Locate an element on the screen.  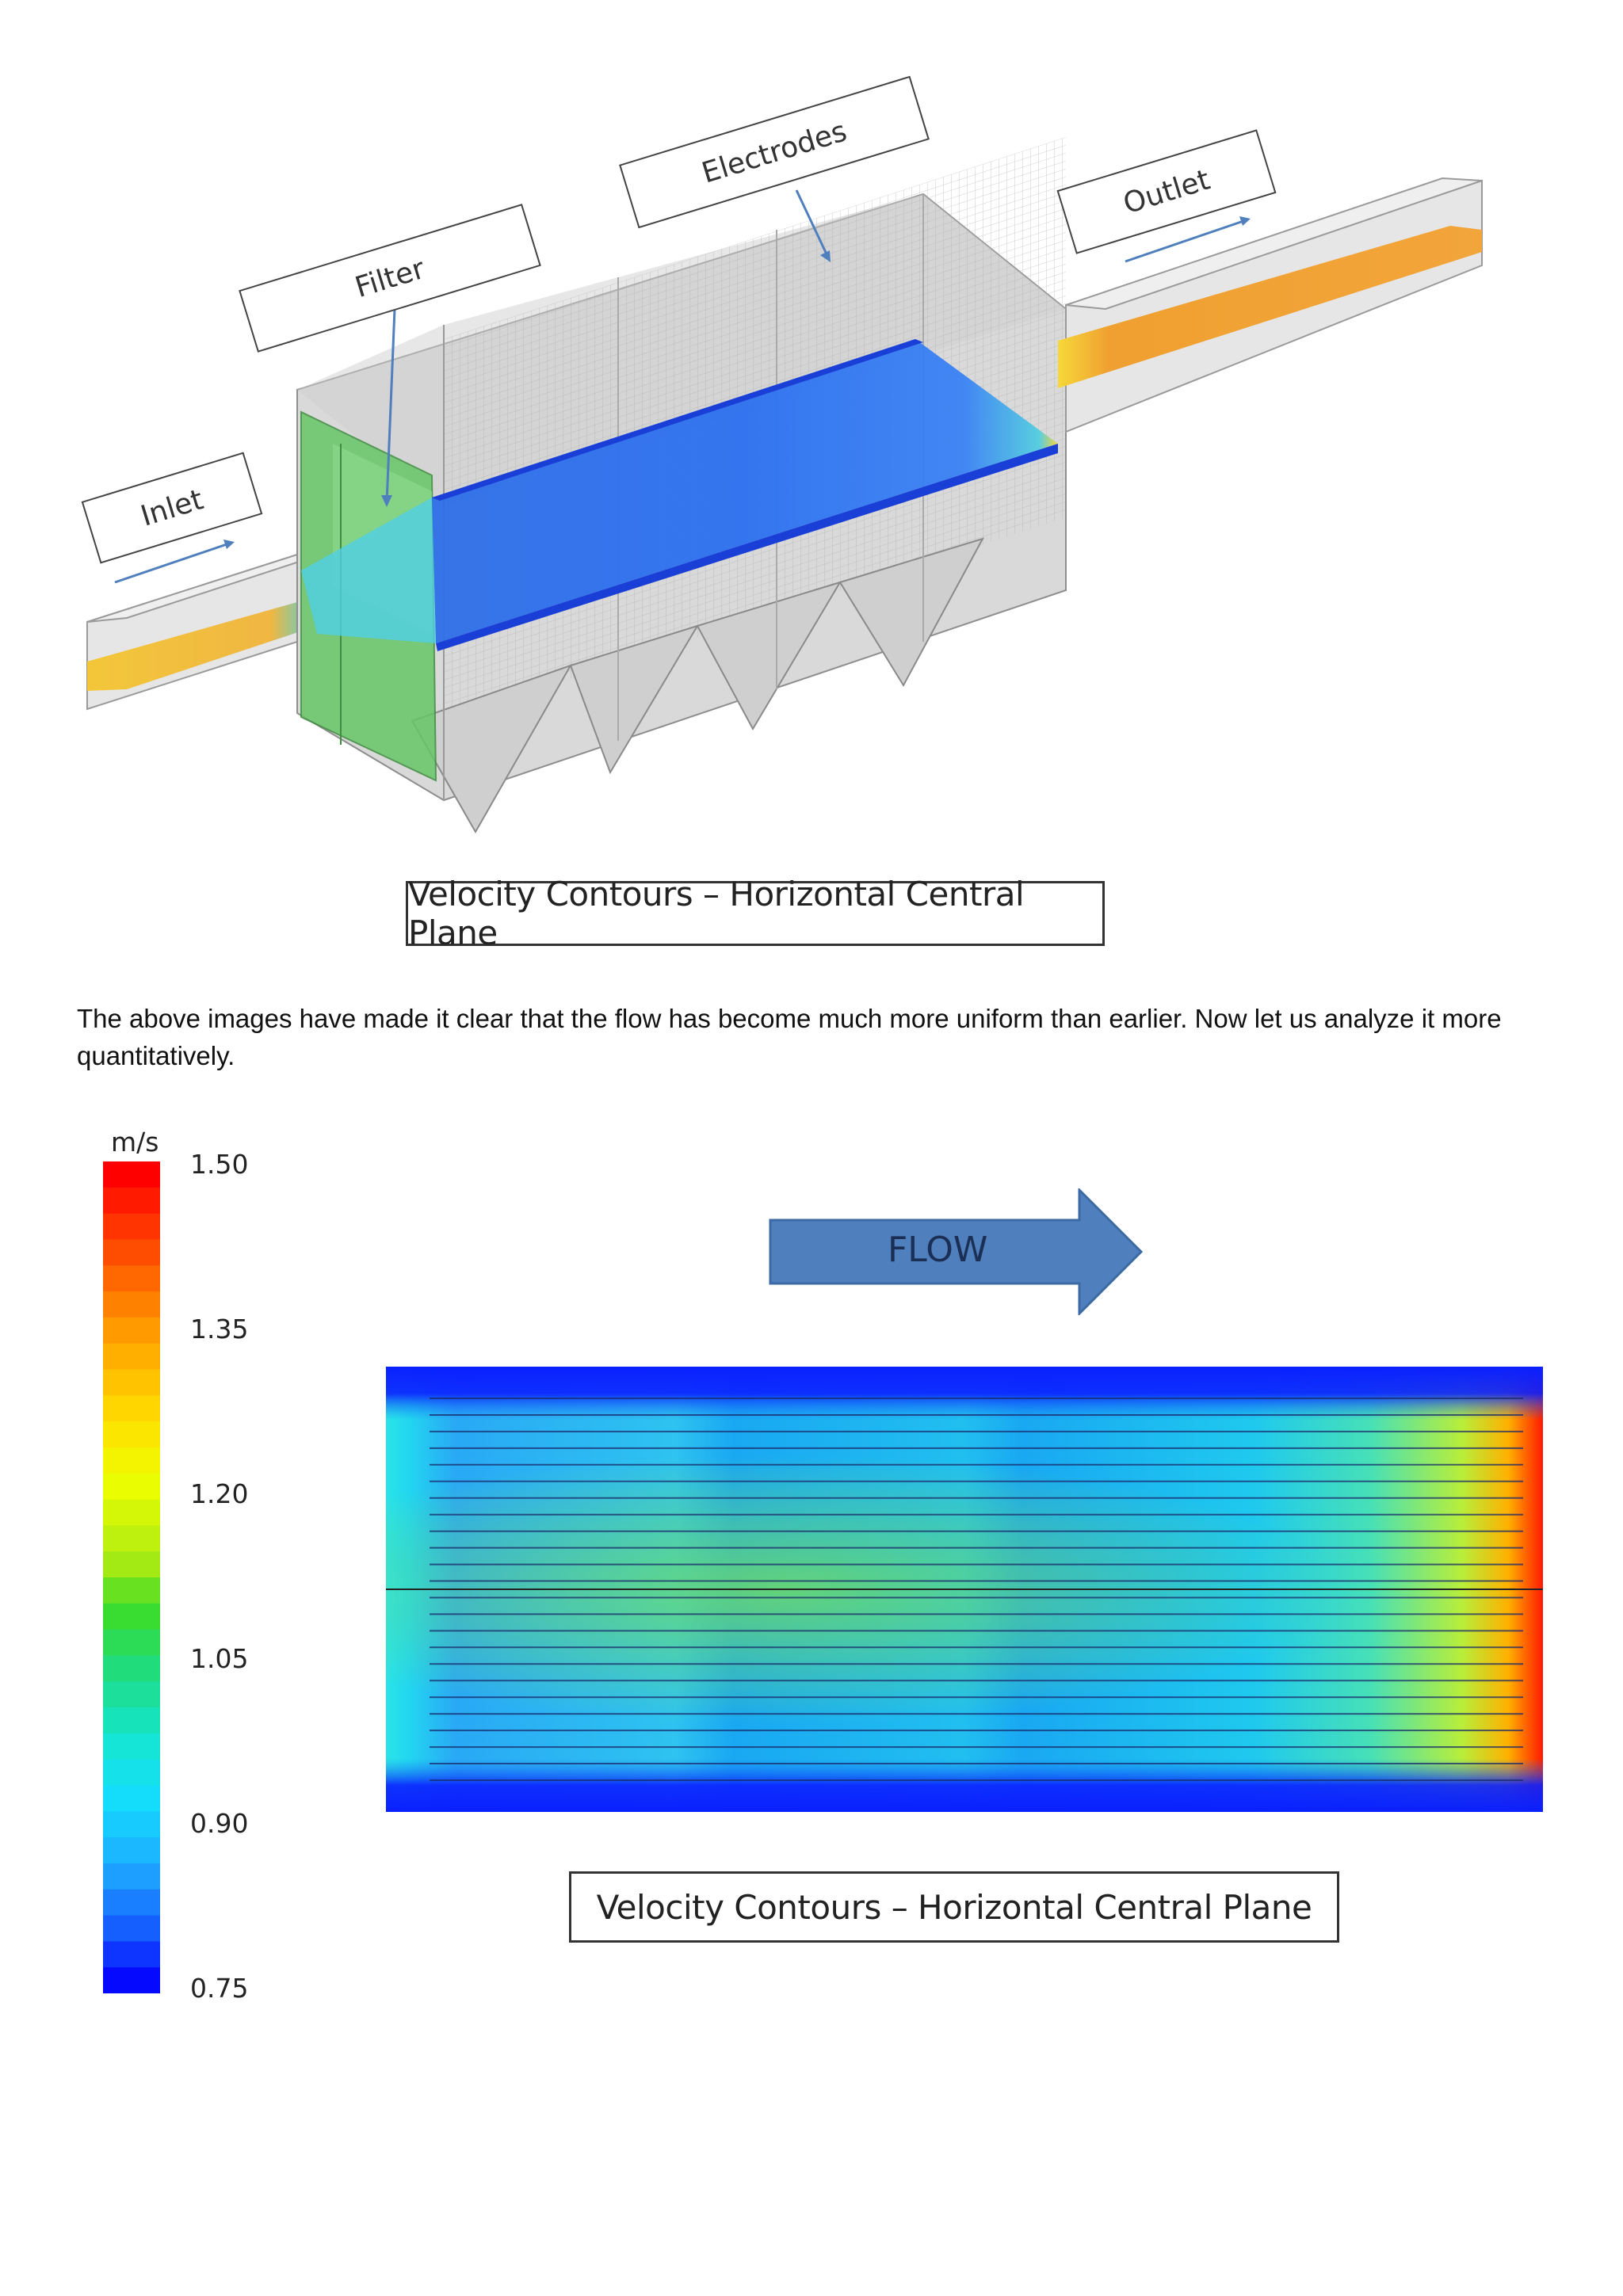
velocity-contour-plot is located at coordinates (964, 1589).